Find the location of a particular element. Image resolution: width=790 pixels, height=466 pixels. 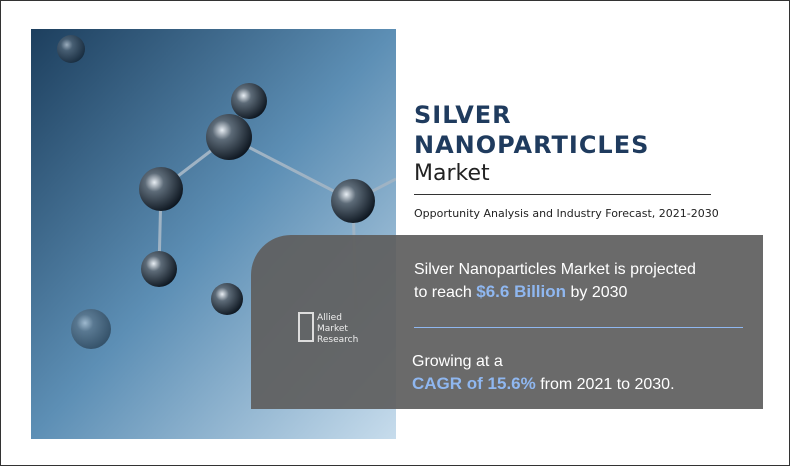

projection-value: $6.6 Billion is located at coordinates (521, 291).